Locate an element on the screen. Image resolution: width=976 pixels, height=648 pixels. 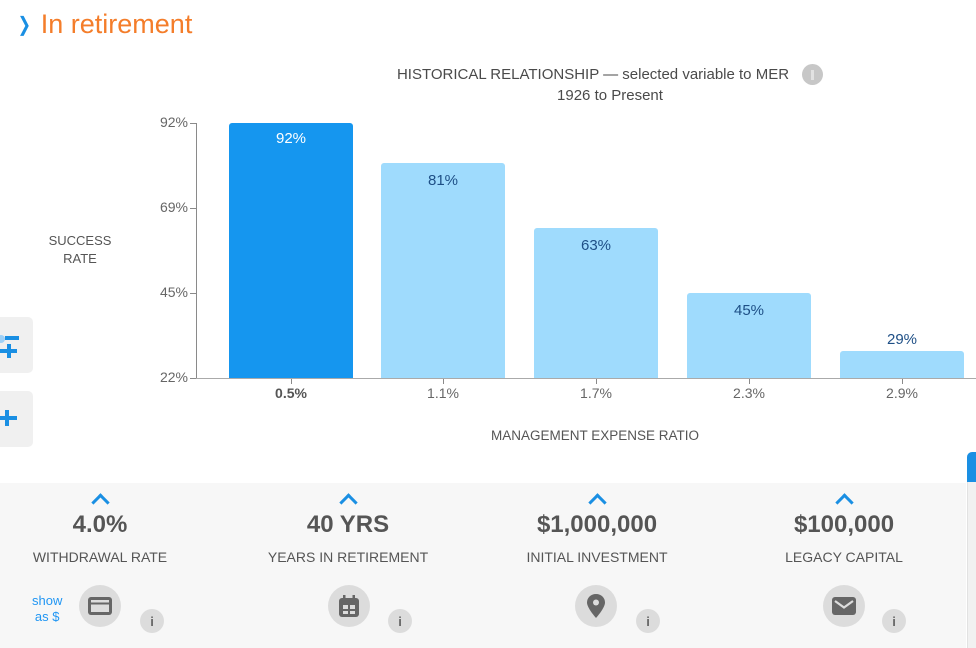
location-button is located at coordinates (596, 606).